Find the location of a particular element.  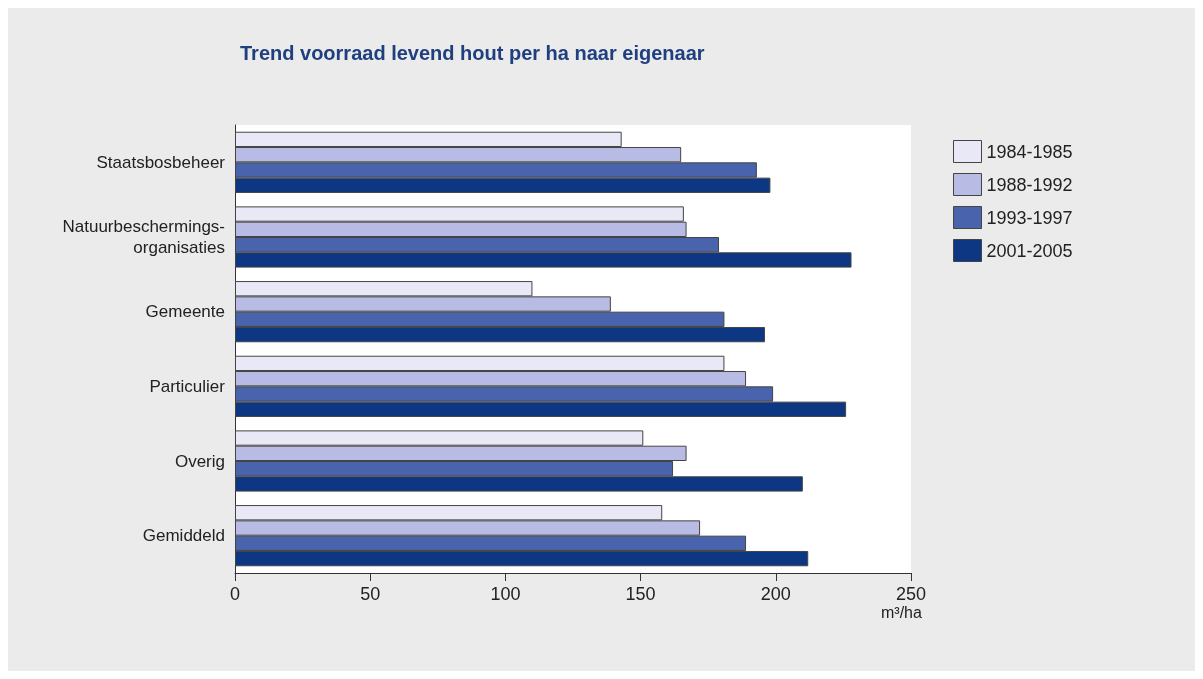

x-tick-label: 100 is located at coordinates (505, 594).